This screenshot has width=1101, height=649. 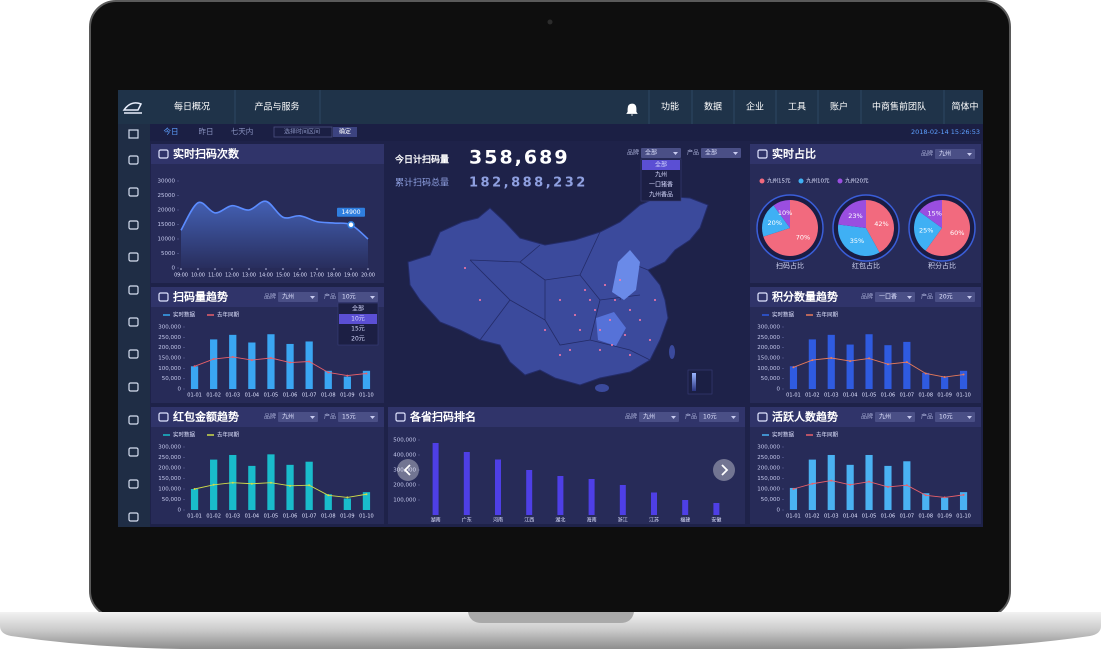 What do you see at coordinates (351, 212) in the screenshot?
I see `annotation-box` at bounding box center [351, 212].